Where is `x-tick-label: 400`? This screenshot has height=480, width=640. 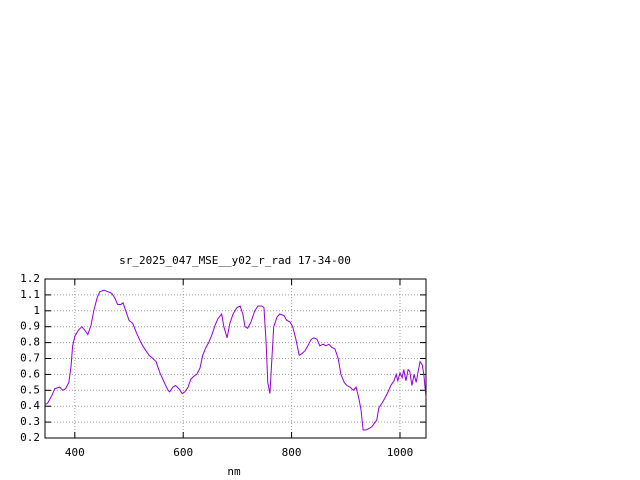 x-tick-label: 400 is located at coordinates (75, 452).